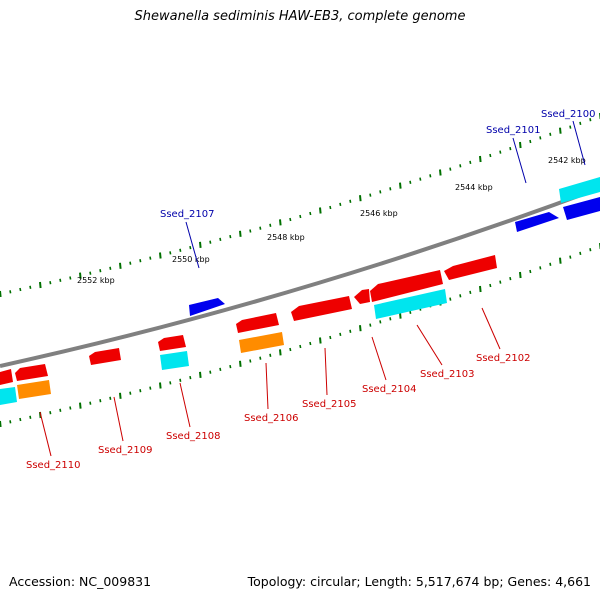 Image resolution: width=600 pixels, height=600 pixels. I want to click on accession-text: Accession: NC_009831, so click(80, 581).